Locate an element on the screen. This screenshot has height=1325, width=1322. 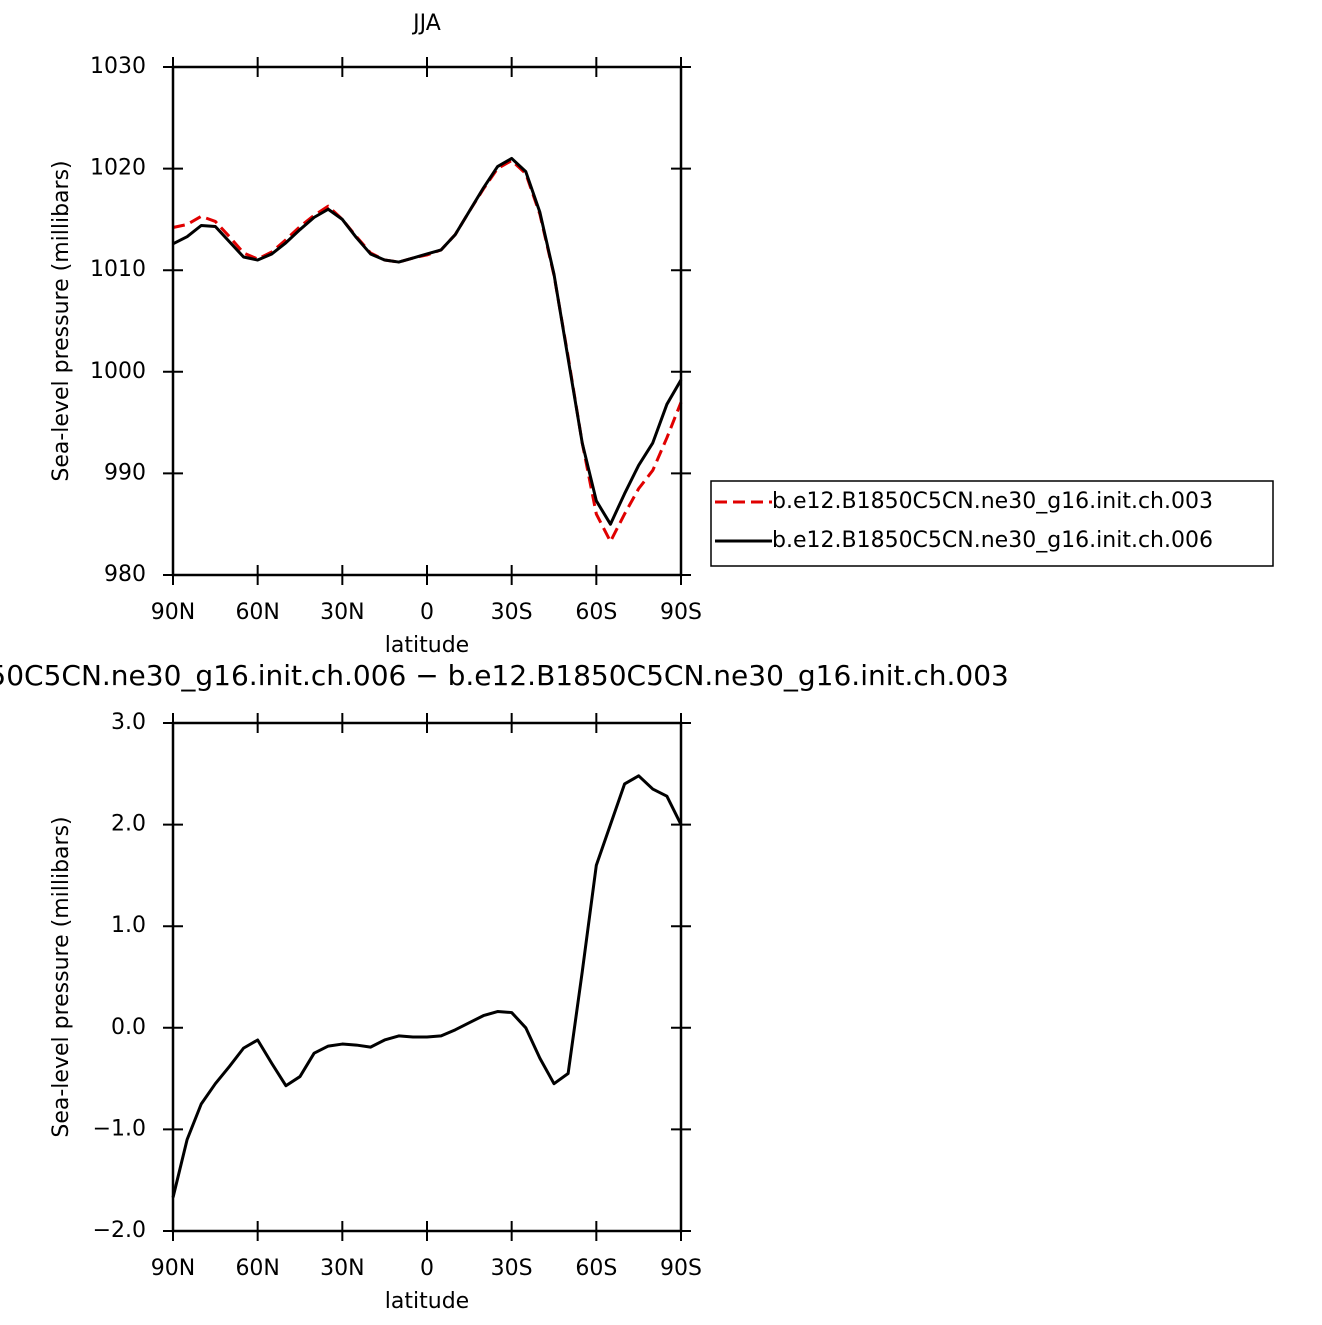
legend-label: b.e12.B1850C5CN.ne30_g16.init.ch.003 is located at coordinates (992, 501).